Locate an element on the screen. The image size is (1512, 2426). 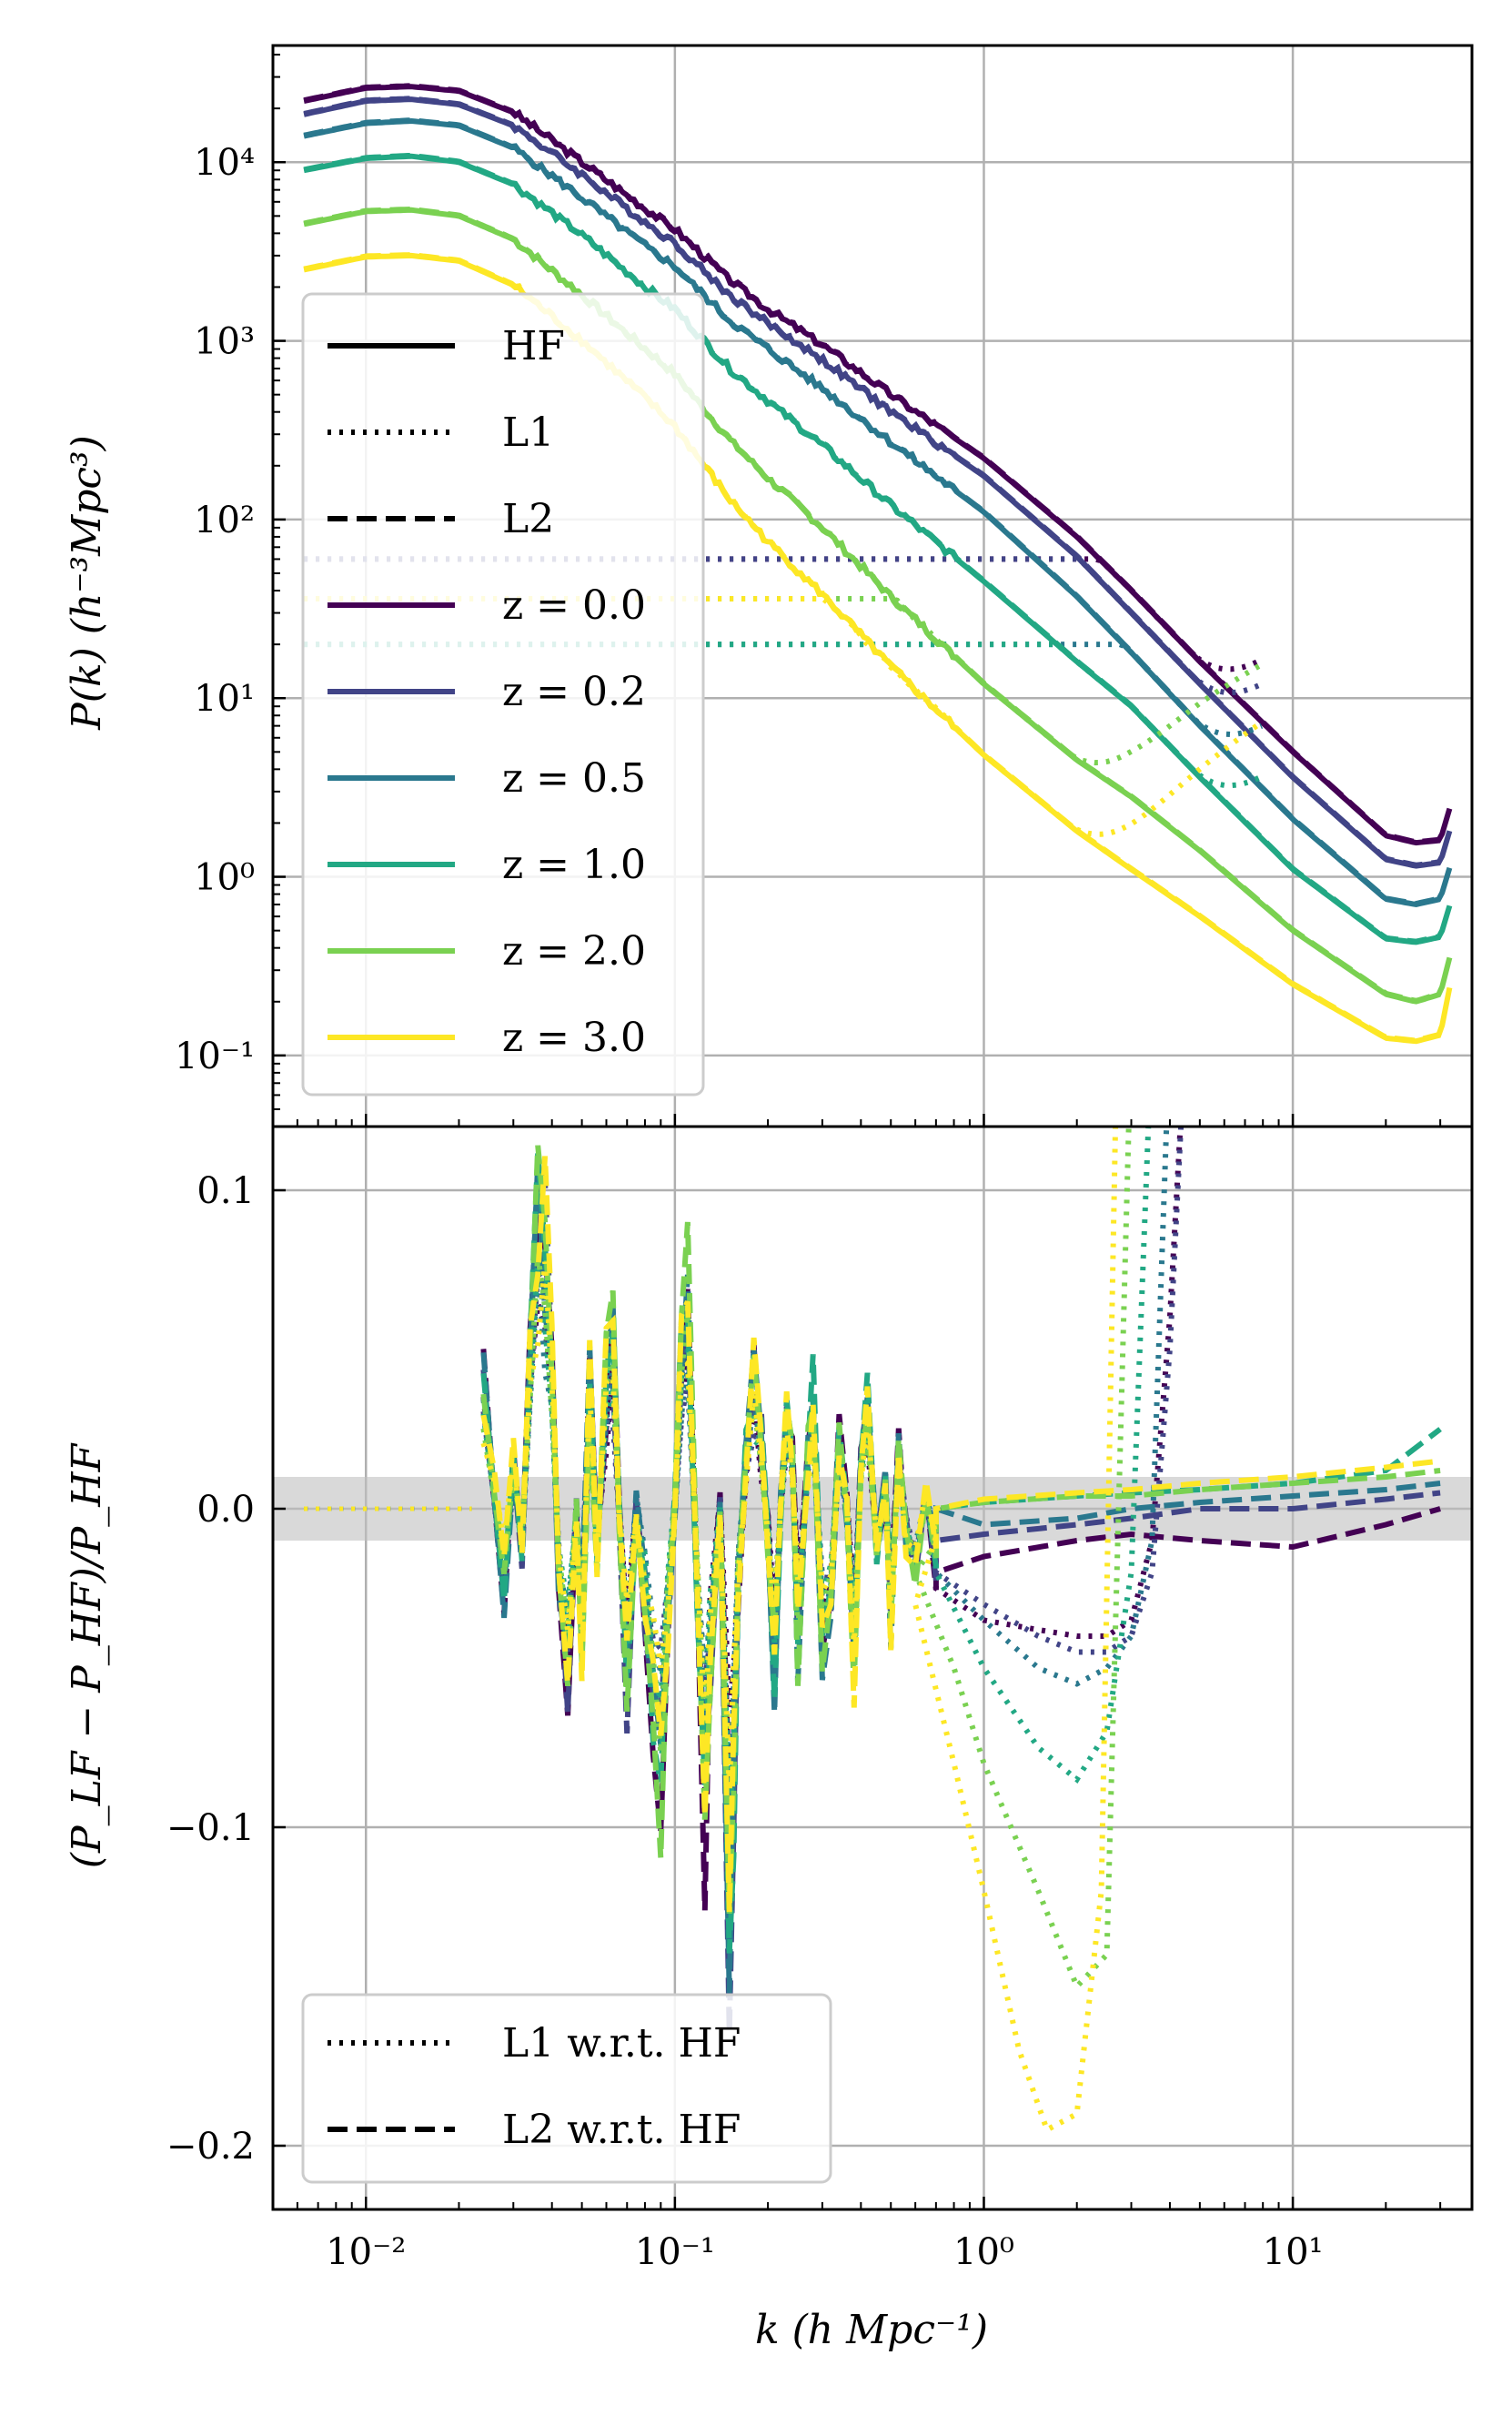
legend-label: L1 is located at coordinates (528, 432).